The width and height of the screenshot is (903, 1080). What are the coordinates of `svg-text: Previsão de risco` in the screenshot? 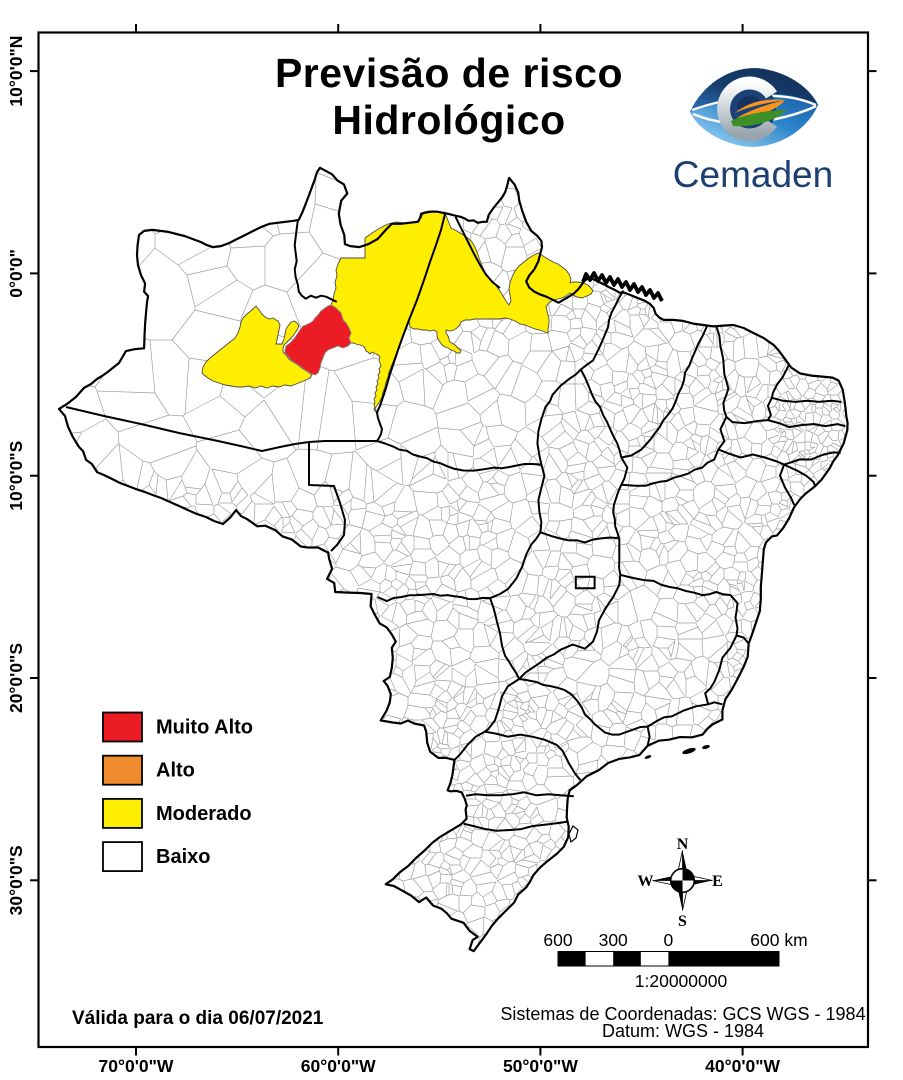 It's located at (449, 73).